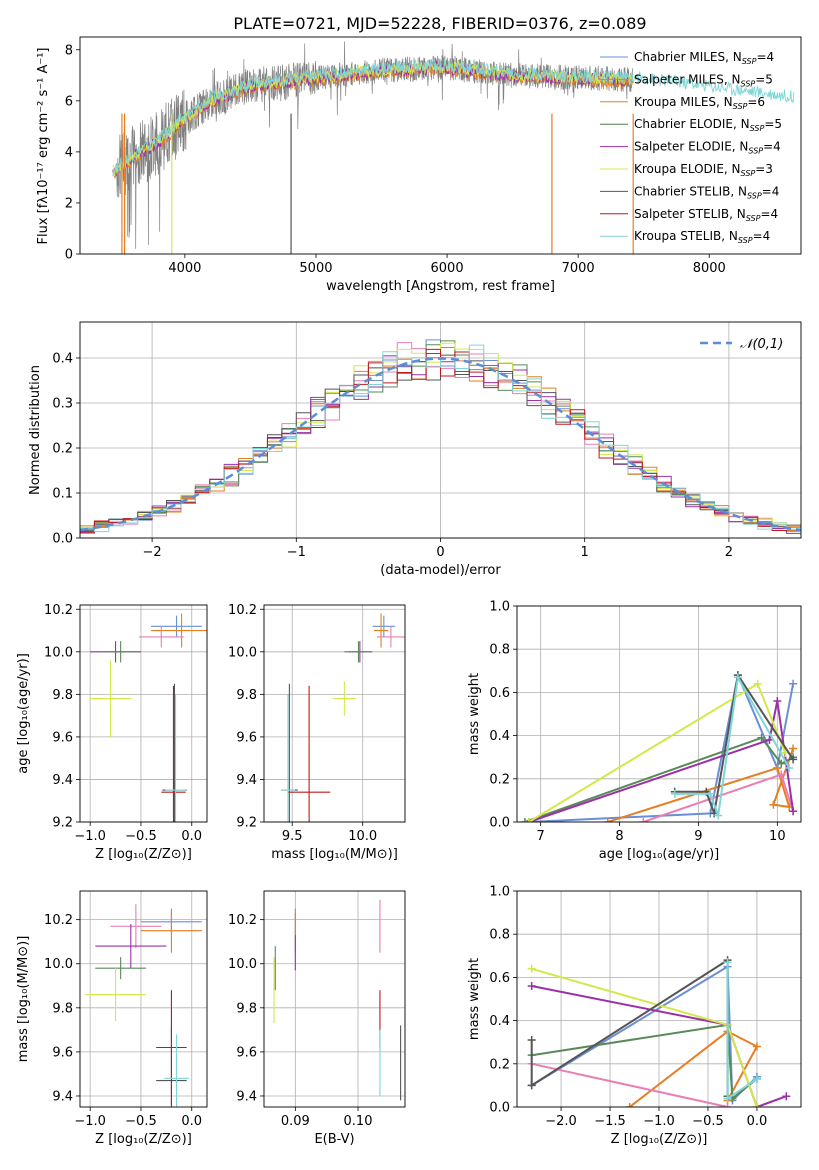 This screenshot has width=819, height=1170. Describe the element at coordinates (686, 236) in the screenshot. I see `legend-text: Kroupa STELIB, N` at that location.